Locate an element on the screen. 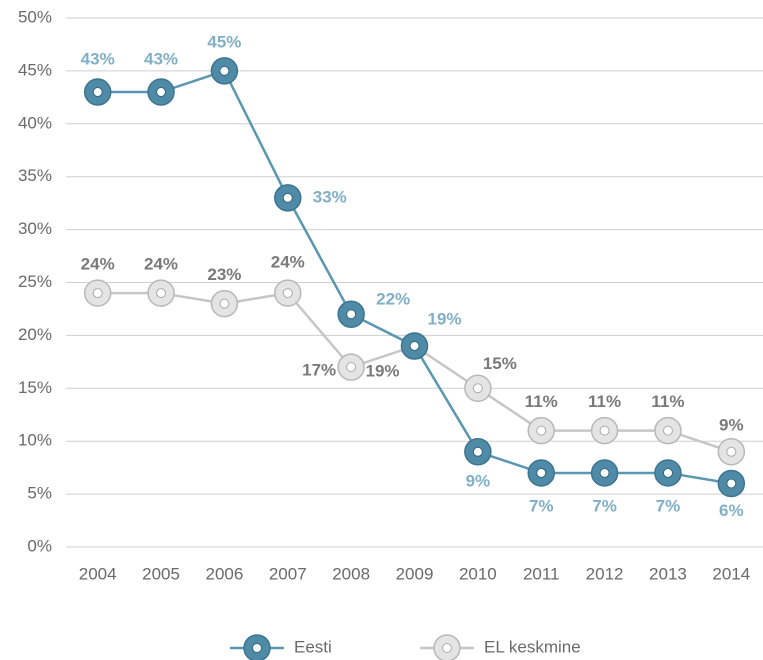  y-tick-label: 5% is located at coordinates (39, 493).